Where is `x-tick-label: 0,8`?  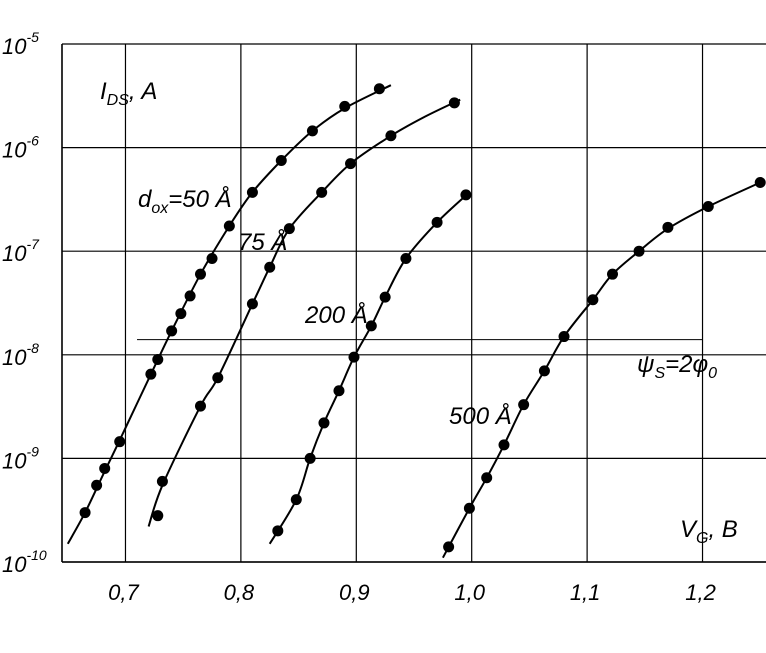 x-tick-label: 0,8 is located at coordinates (239, 592).